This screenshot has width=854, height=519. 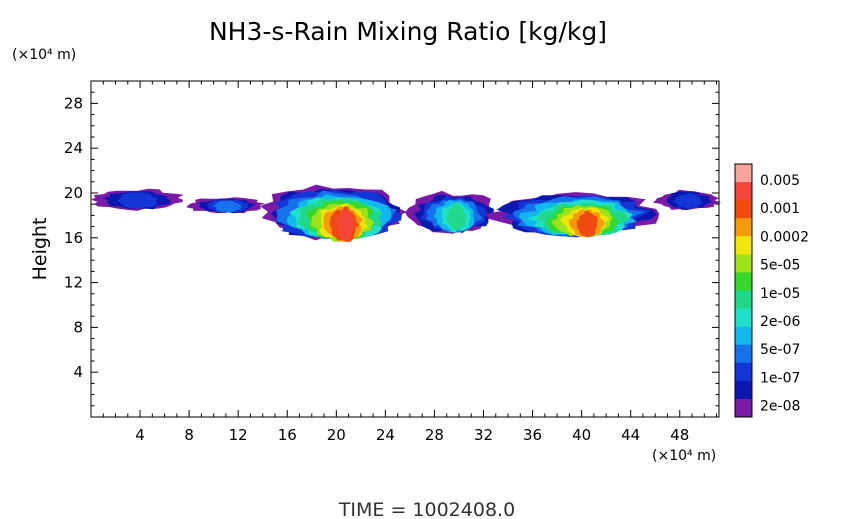 What do you see at coordinates (780, 181) in the screenshot?
I see `colorbar-label: 0.005` at bounding box center [780, 181].